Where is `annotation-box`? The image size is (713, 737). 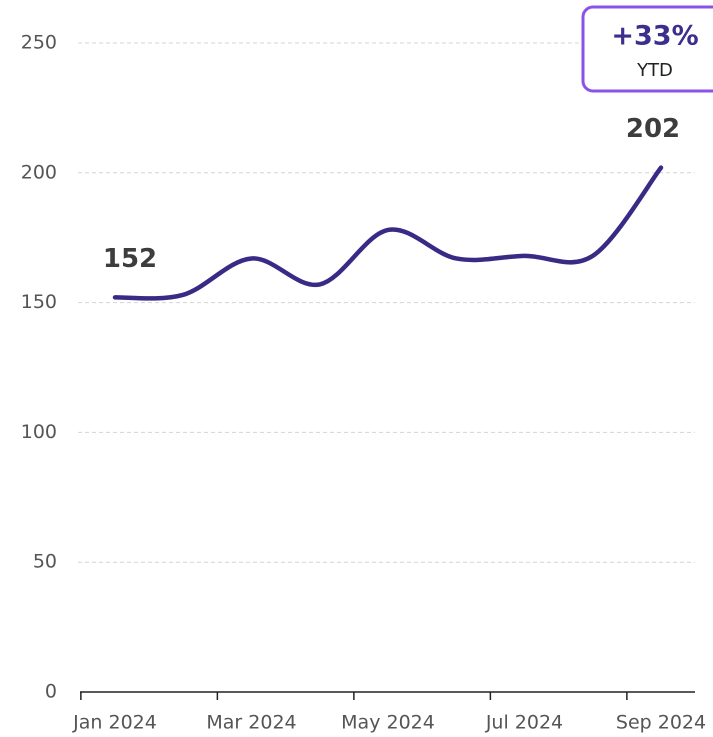
annotation-box is located at coordinates (647, 49).